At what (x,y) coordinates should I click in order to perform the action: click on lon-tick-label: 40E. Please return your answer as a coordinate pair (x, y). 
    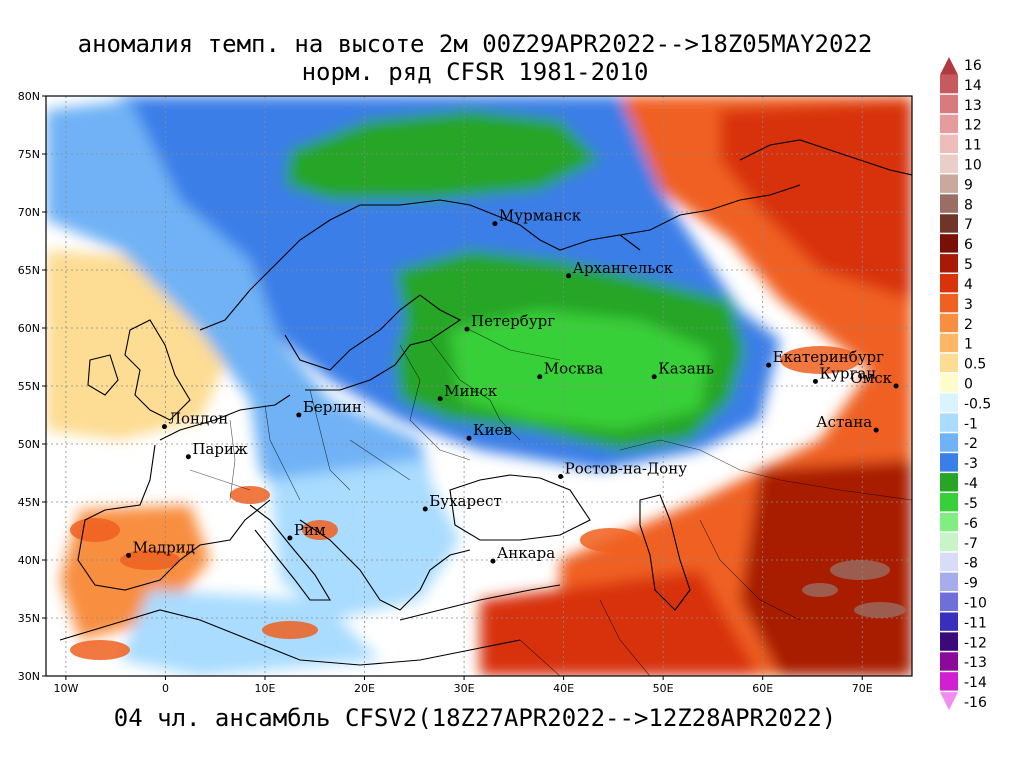
    Looking at the image, I should click on (563, 688).